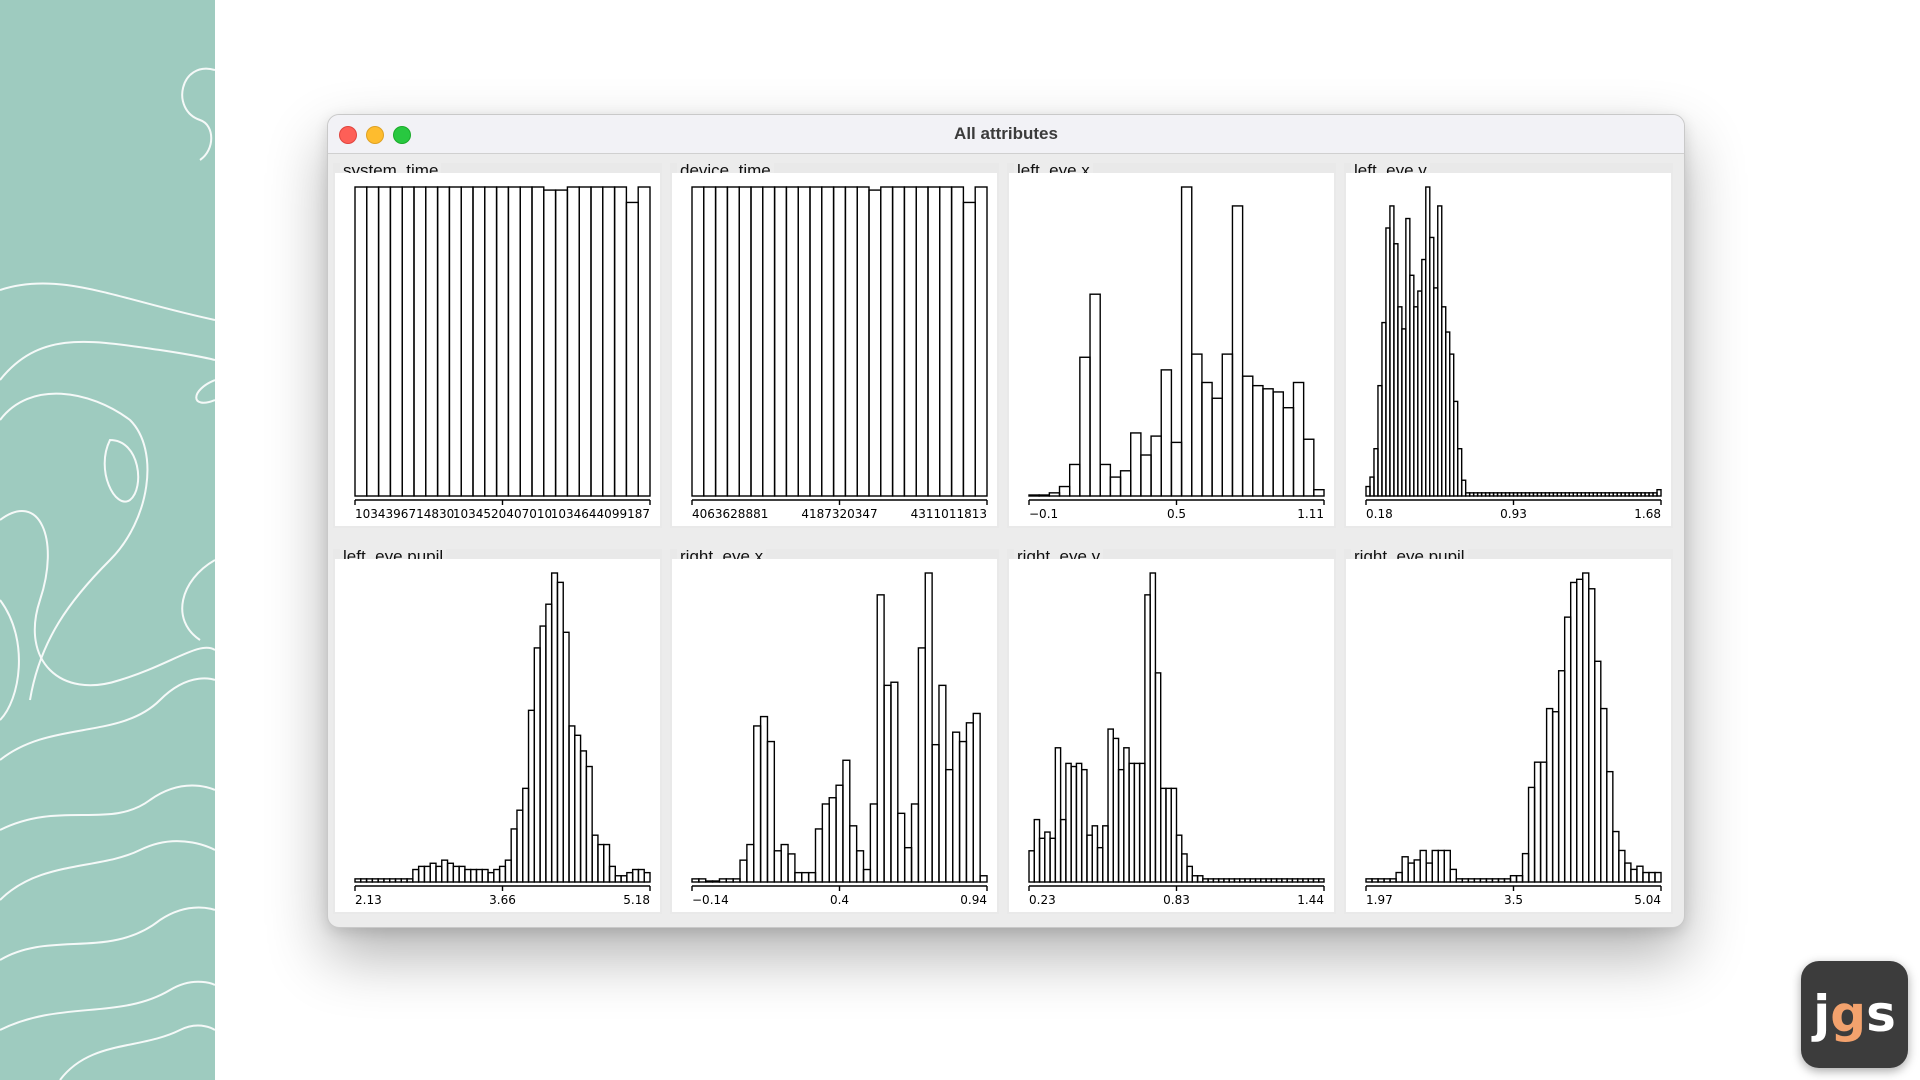 The width and height of the screenshot is (1920, 1080). What do you see at coordinates (1043, 514) in the screenshot?
I see `x-tick-label: −0.1` at bounding box center [1043, 514].